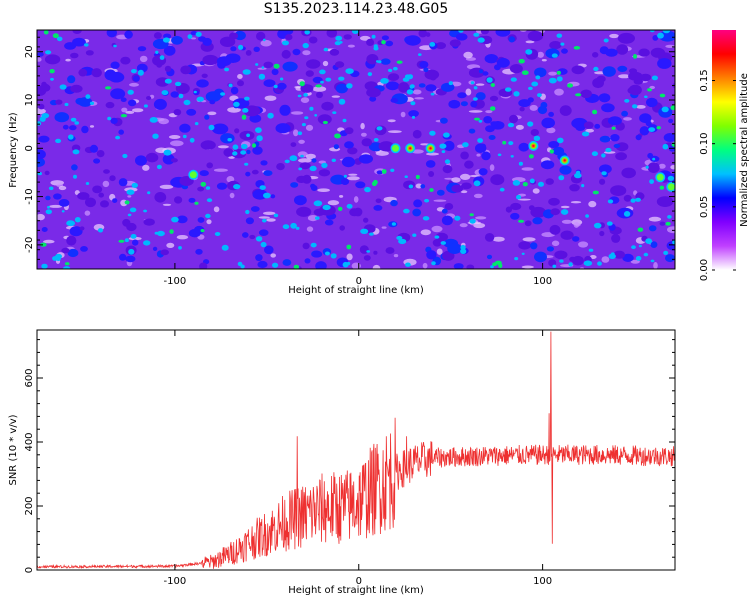  Describe the element at coordinates (13, 150) in the screenshot. I see `heatmap-y-axis-label: Frequency (Hz)` at that location.